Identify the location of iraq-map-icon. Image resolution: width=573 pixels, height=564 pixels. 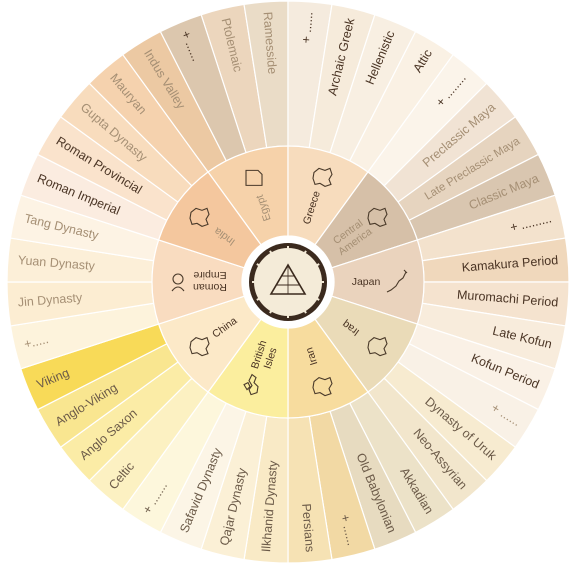
(377, 346).